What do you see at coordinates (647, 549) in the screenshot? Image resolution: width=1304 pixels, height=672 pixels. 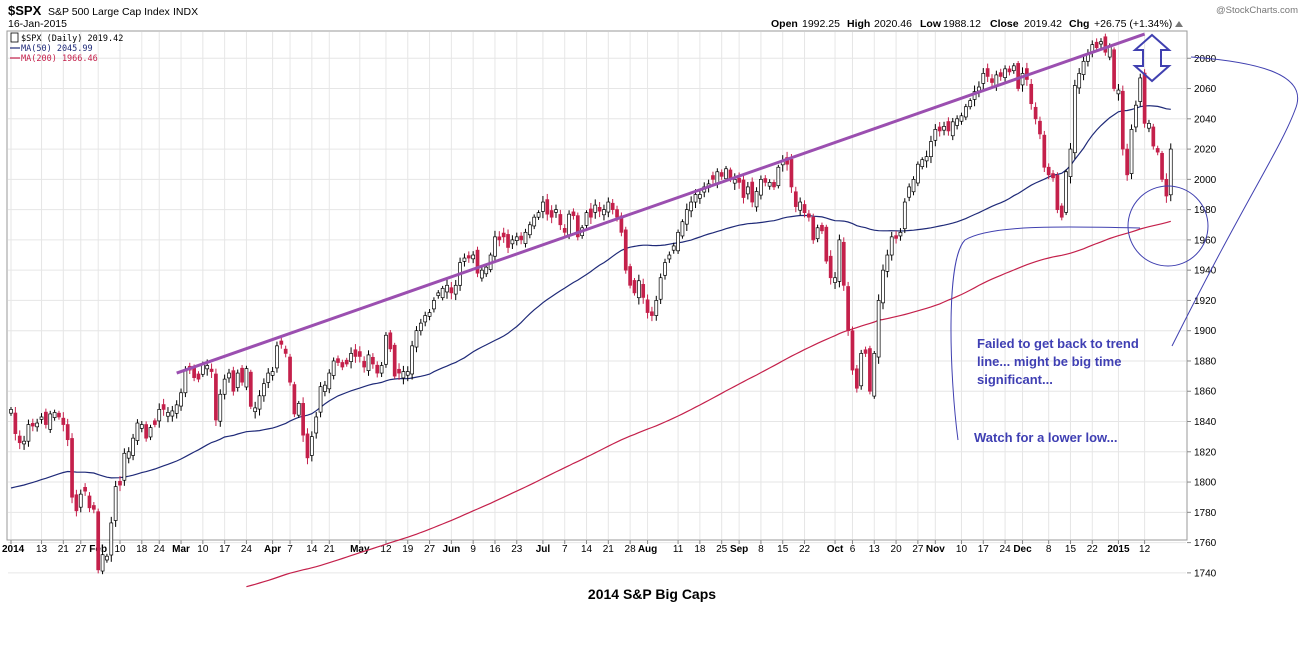 I see `x-tick-label: Aug` at bounding box center [647, 549].